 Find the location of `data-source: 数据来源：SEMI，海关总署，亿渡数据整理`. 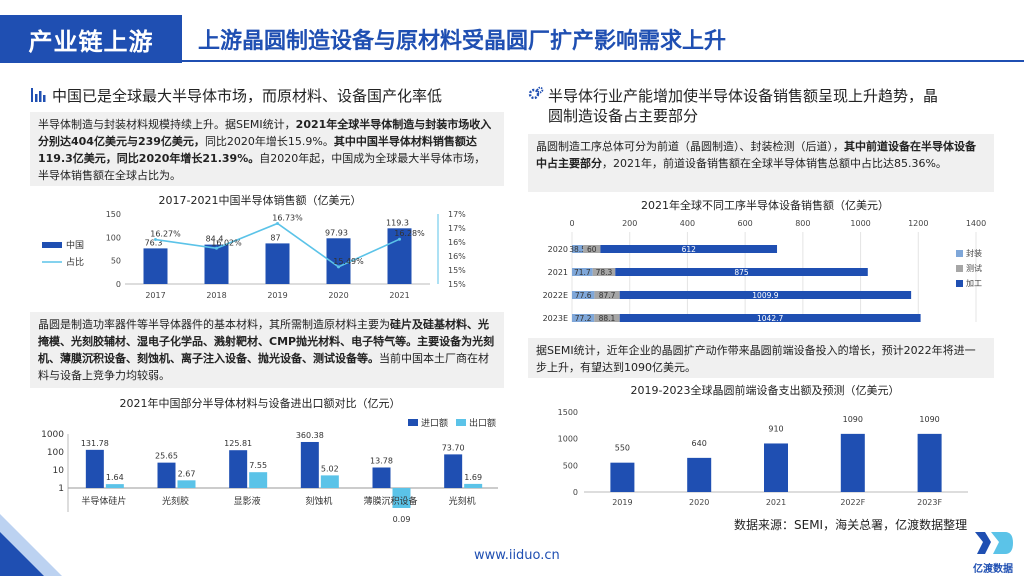

data-source: 数据来源：SEMI，海关总署，亿渡数据整理 is located at coordinates (851, 525).